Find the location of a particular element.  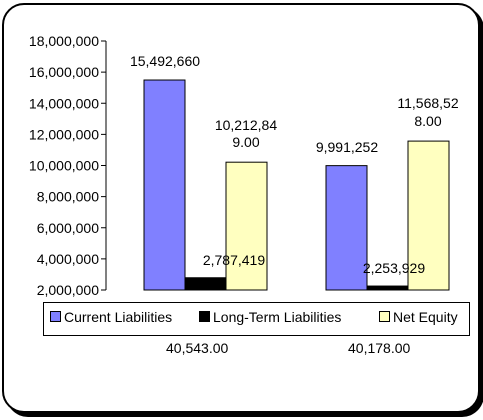

legend-label: Long-Term Liabilities is located at coordinates (277, 317).